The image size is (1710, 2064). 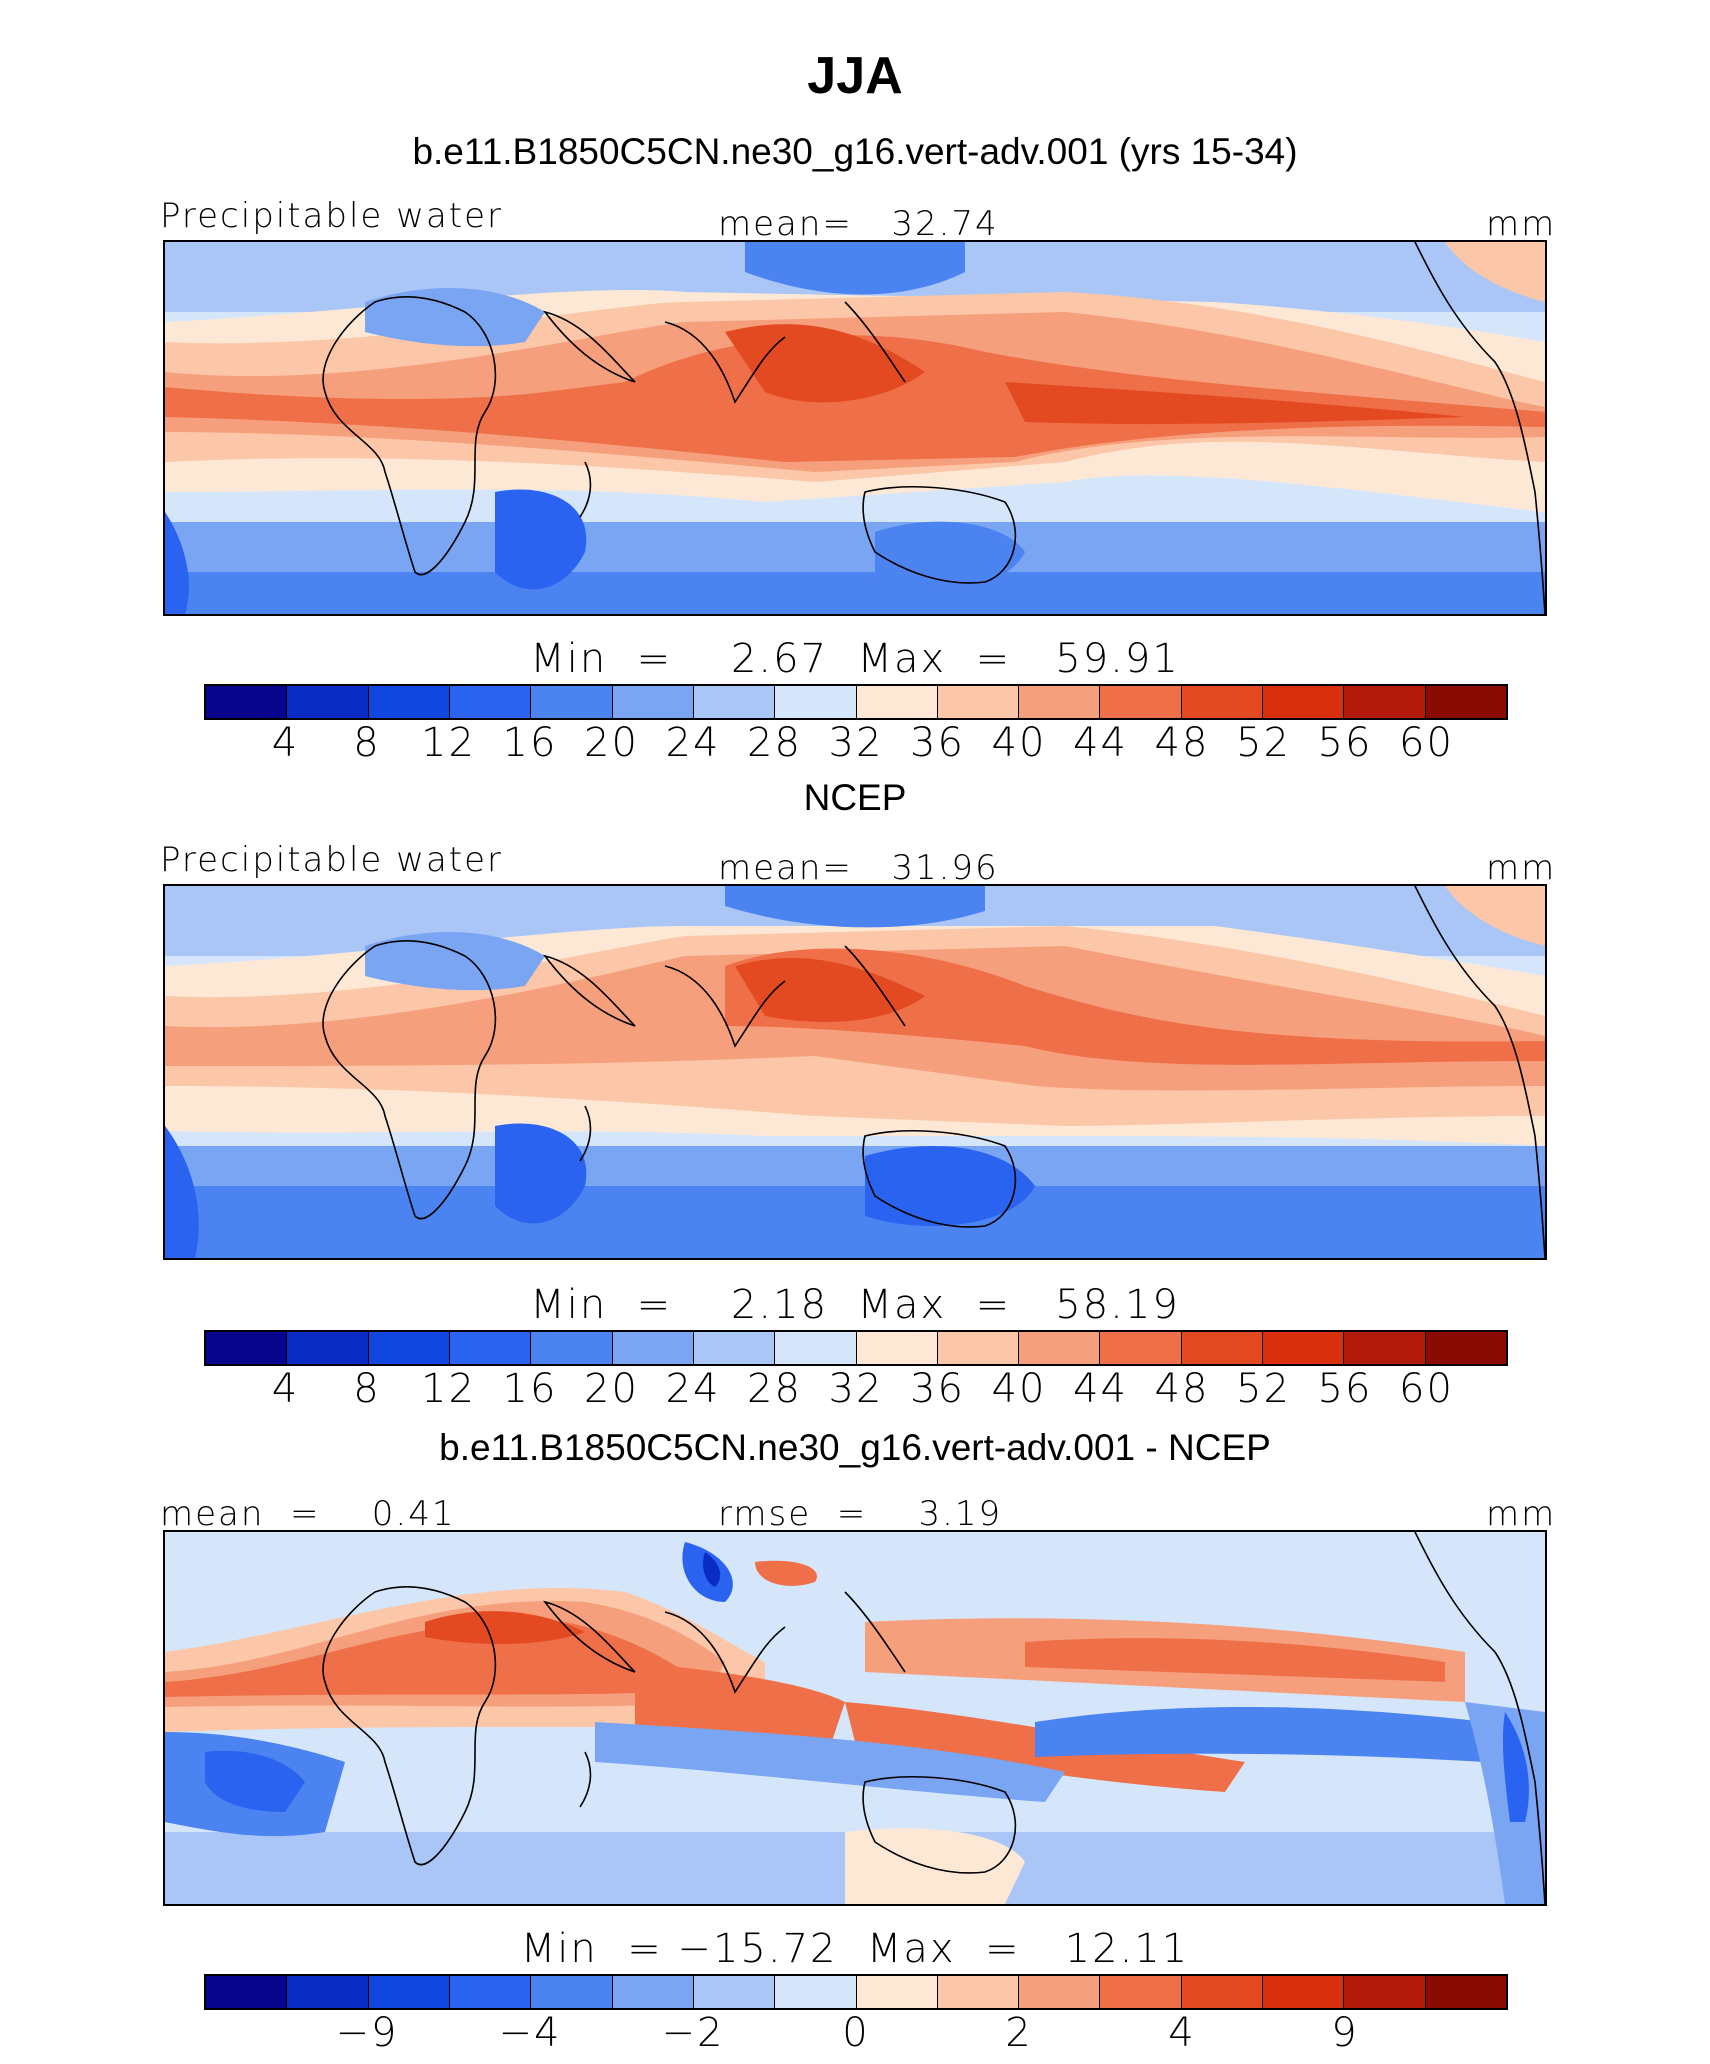 I want to click on panel-2-variable-label: Precipitable water, so click(x=332, y=860).